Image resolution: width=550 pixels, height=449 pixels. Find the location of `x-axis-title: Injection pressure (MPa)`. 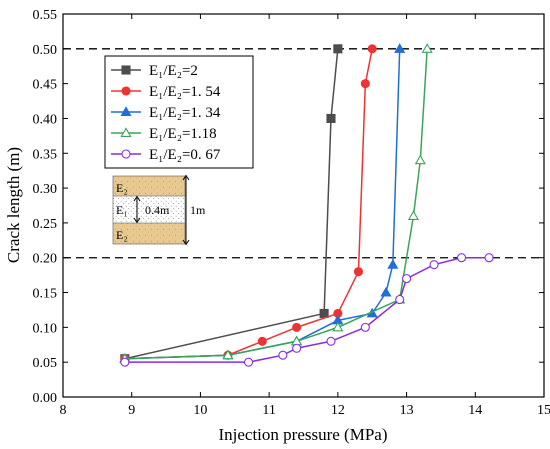

x-axis-title: Injection pressure (MPa) is located at coordinates (302, 434).